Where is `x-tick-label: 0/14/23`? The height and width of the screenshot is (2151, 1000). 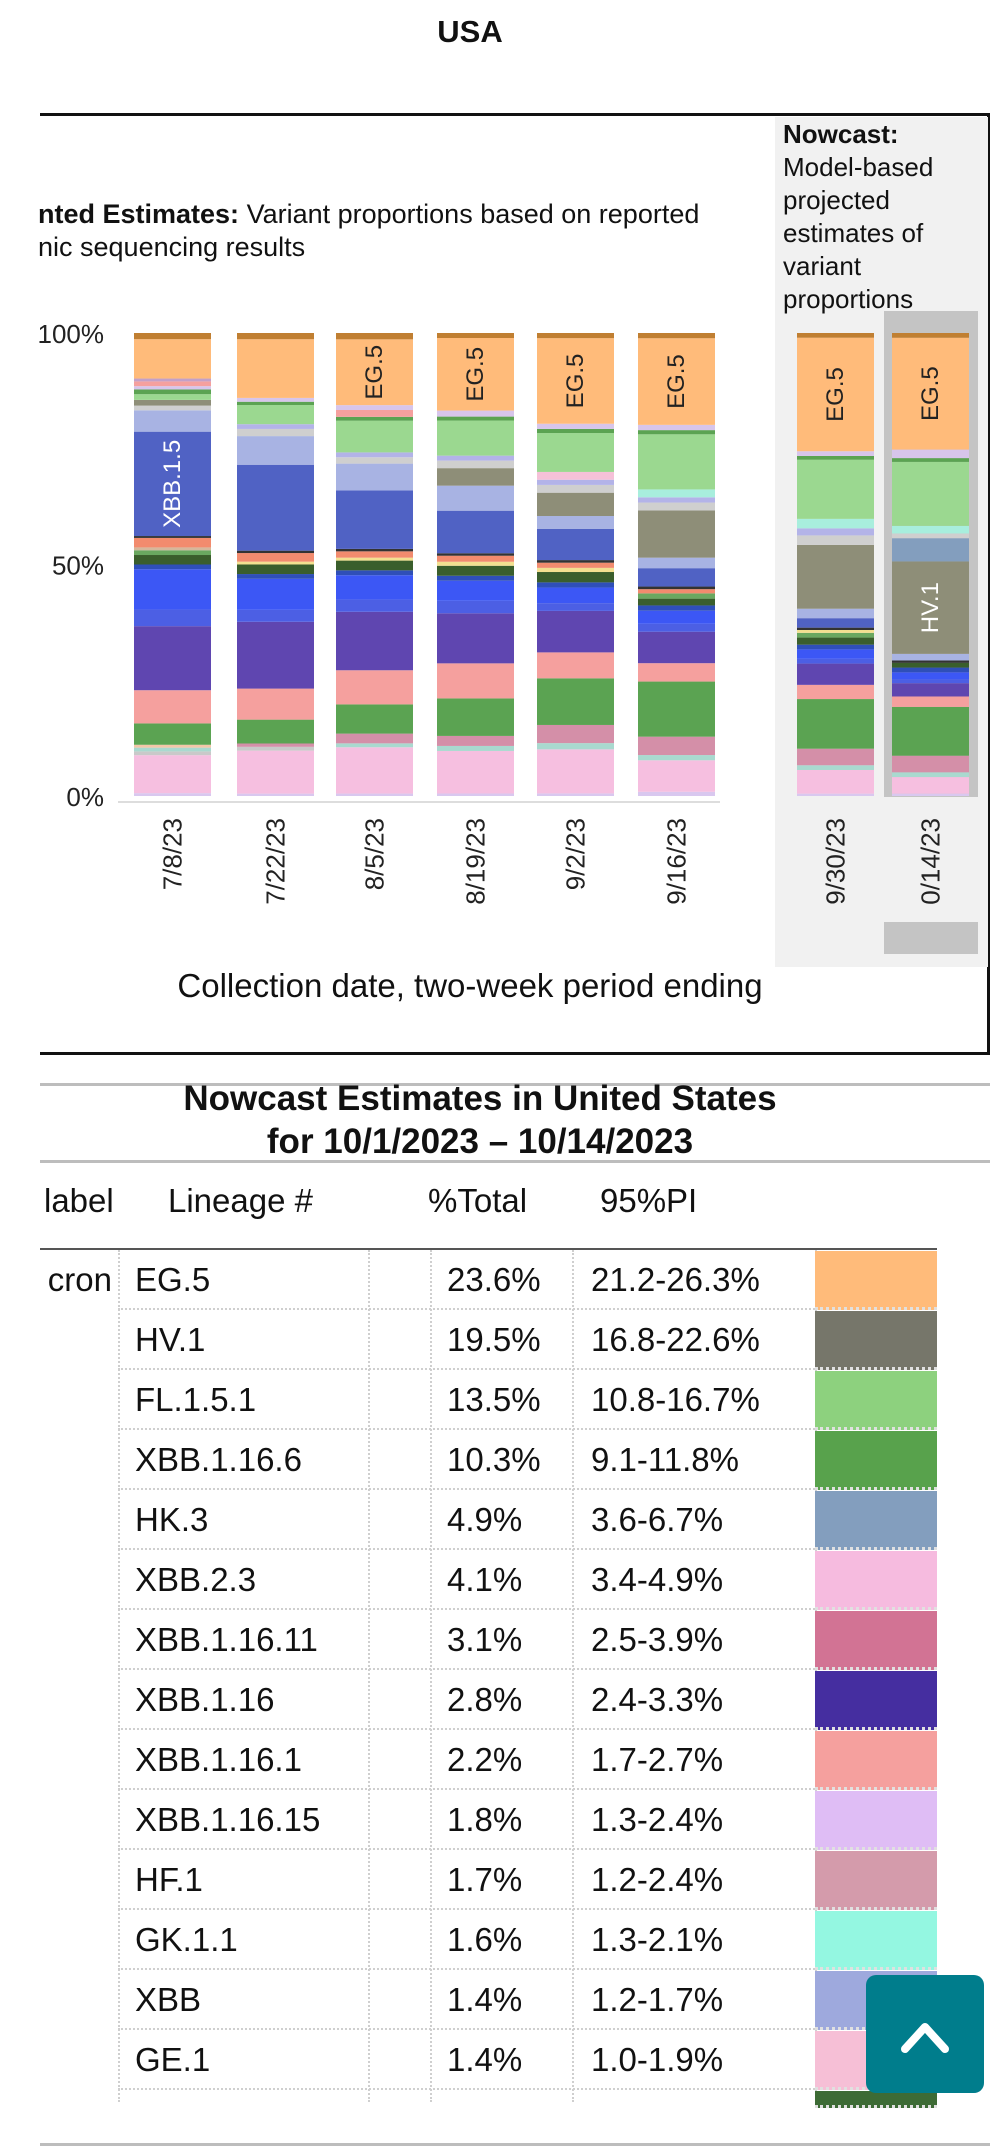 x-tick-label: 0/14/23 is located at coordinates (931, 861).